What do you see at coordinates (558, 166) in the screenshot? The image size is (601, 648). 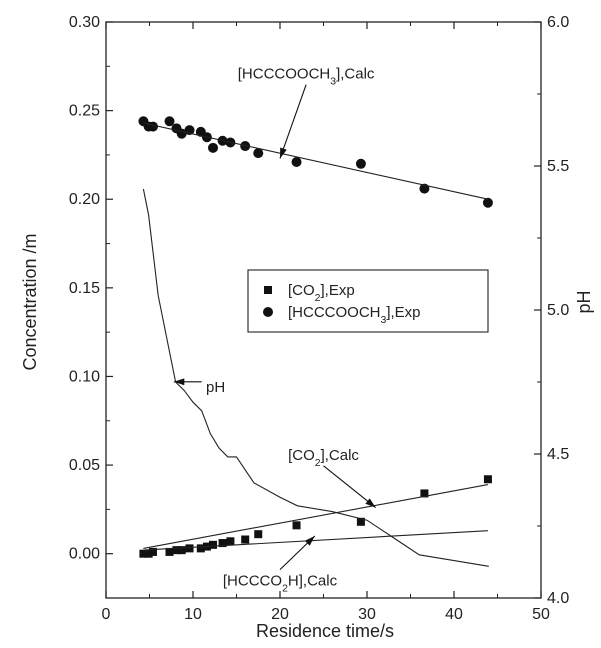 I see `y2-tick-label: 5.5` at bounding box center [558, 166].